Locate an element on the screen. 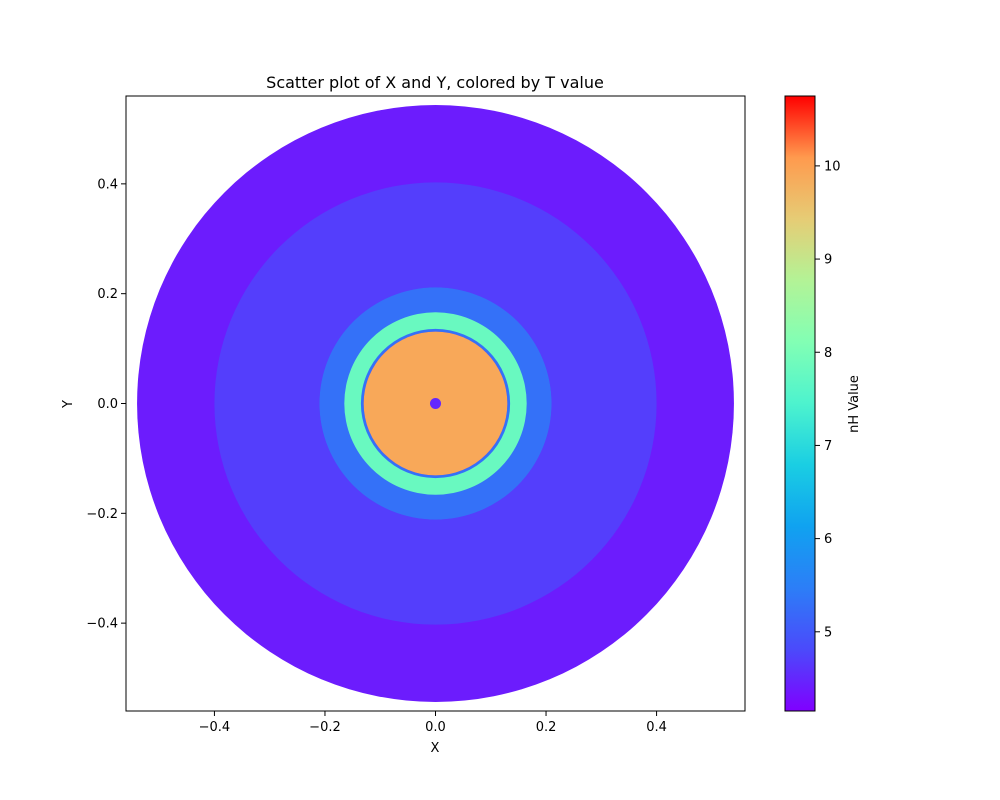 The image size is (1000, 800). colorbar-tick-label: 7 is located at coordinates (828, 446).